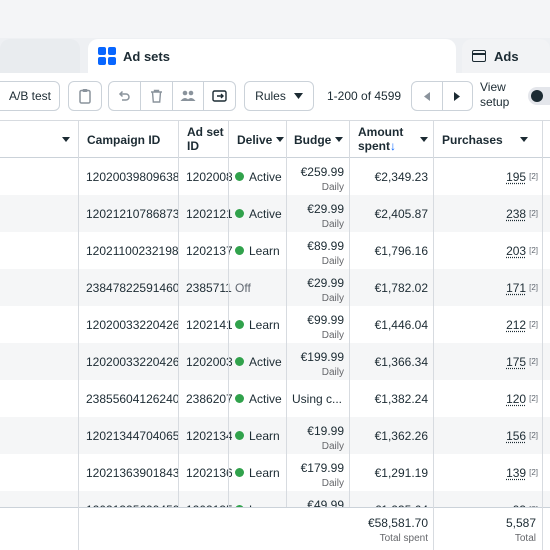 This screenshot has height=550, width=550. I want to click on view-setup-label: View setup, so click(494, 95).